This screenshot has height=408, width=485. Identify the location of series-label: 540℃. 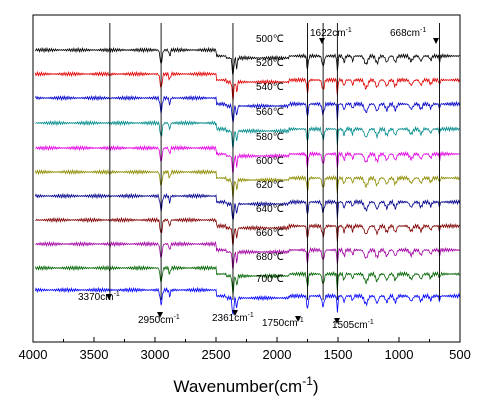
(270, 87).